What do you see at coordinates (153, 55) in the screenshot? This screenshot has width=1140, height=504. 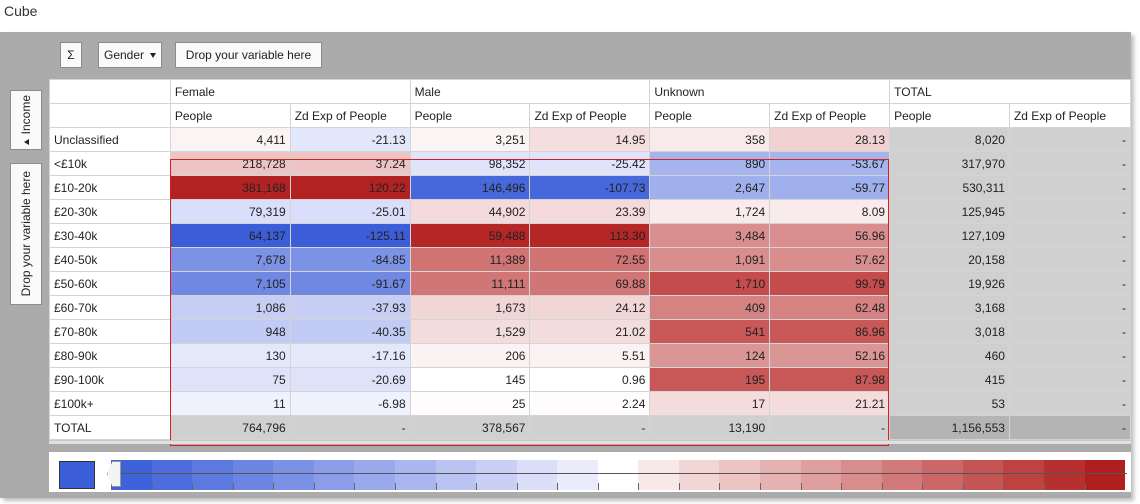 I see `chevron-down-icon` at bounding box center [153, 55].